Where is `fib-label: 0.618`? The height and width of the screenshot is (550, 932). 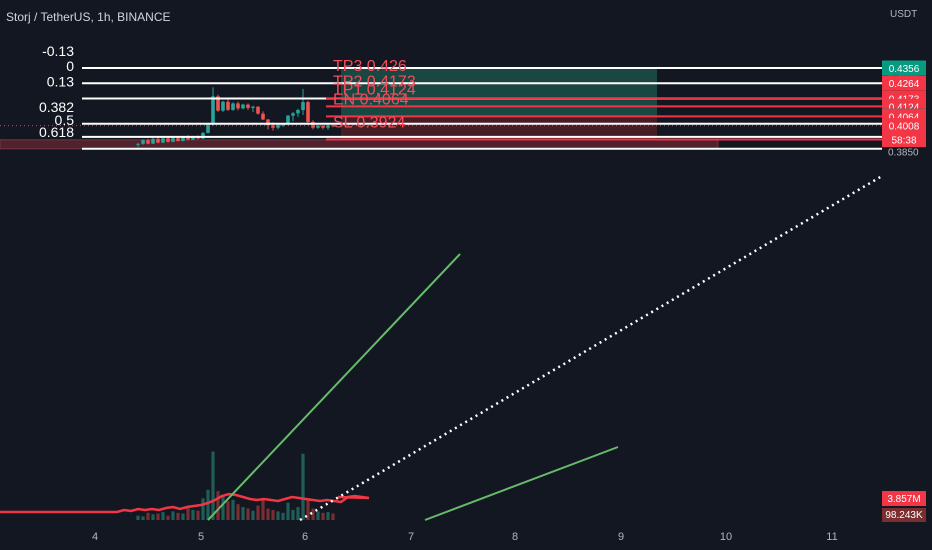 fib-label: 0.618 is located at coordinates (56, 132).